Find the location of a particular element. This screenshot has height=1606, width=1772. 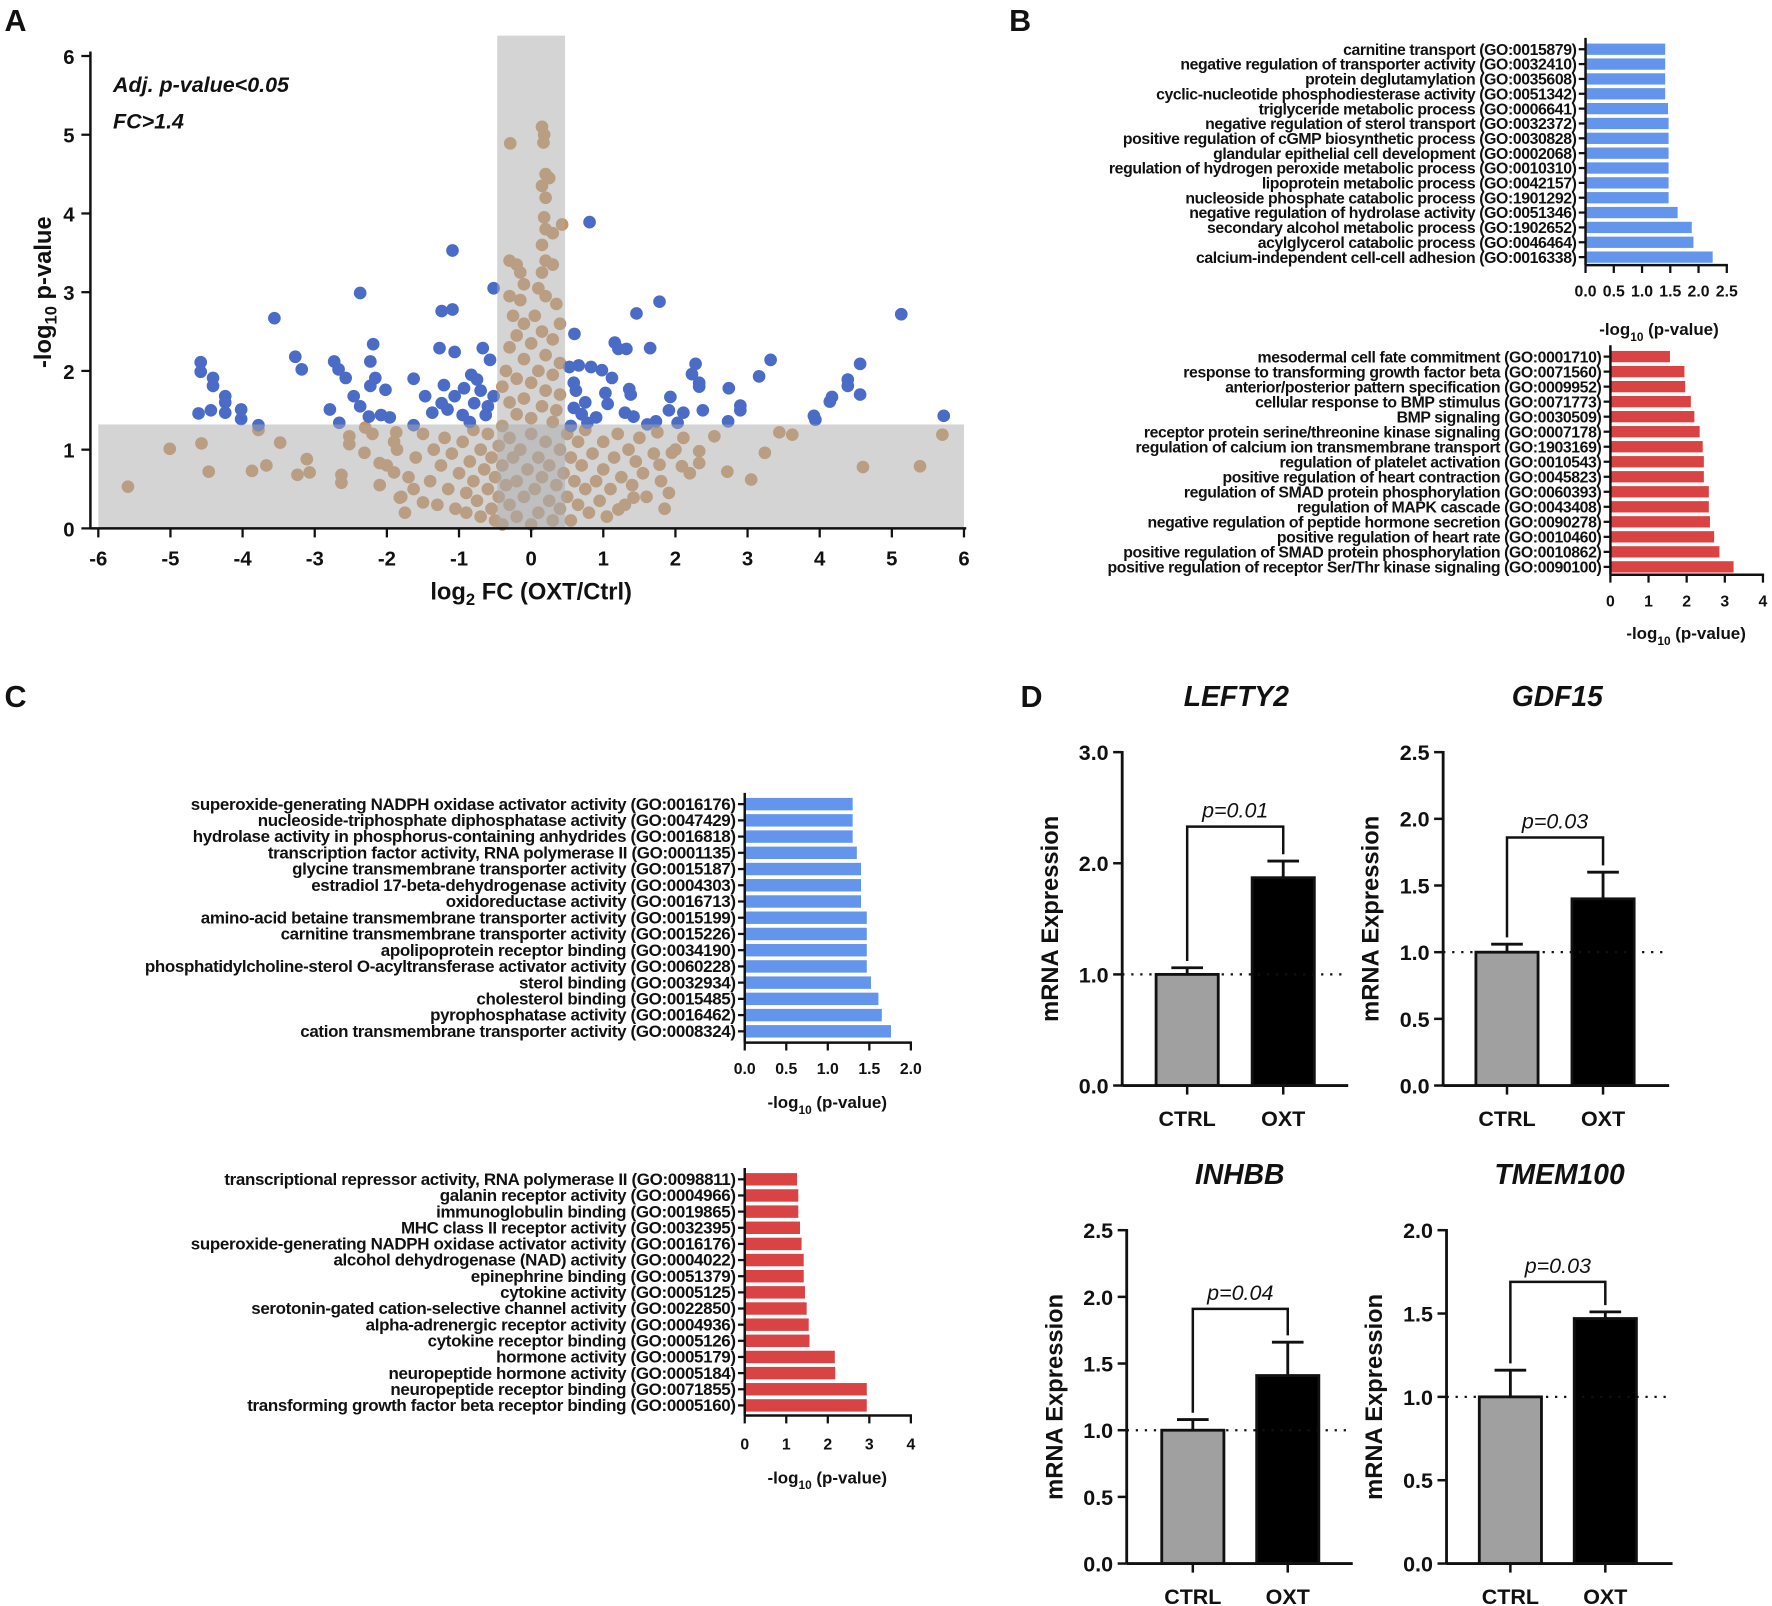

y-tick-label: 4 is located at coordinates (69, 215).